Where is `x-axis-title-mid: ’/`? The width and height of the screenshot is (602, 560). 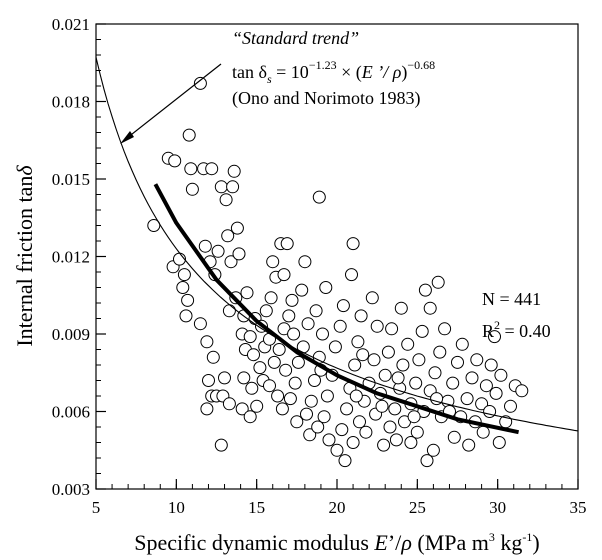 x-axis-title-mid: ’/ is located at coordinates (395, 542).